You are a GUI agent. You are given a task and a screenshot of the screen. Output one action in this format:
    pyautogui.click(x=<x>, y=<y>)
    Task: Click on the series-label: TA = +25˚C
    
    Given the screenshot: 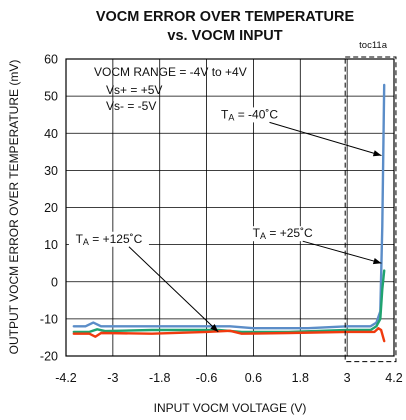 What is the action you would take?
    pyautogui.click(x=283, y=233)
    